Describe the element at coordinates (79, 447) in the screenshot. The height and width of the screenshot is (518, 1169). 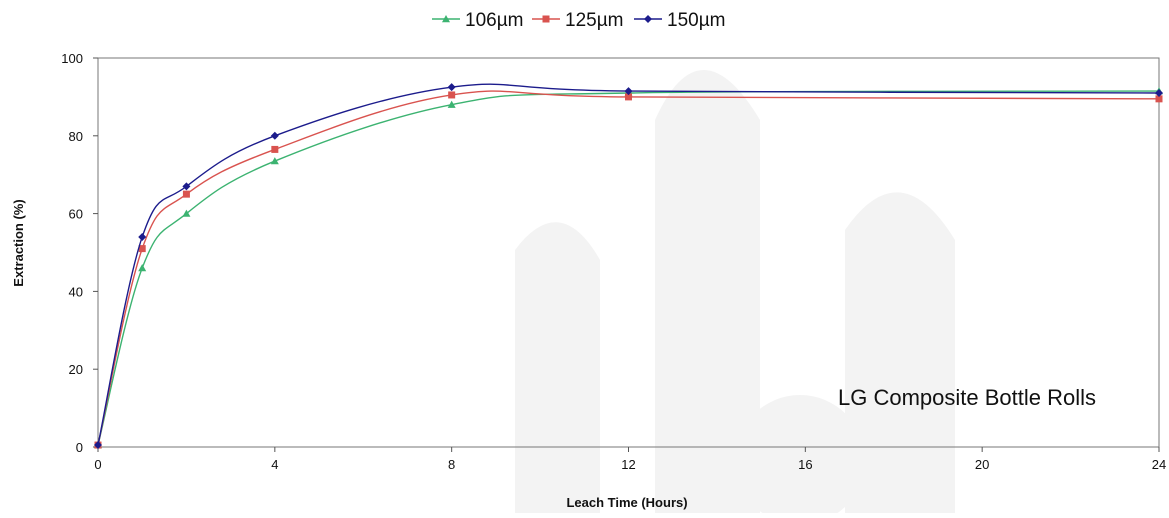
I see `y-tick-label: 0` at that location.